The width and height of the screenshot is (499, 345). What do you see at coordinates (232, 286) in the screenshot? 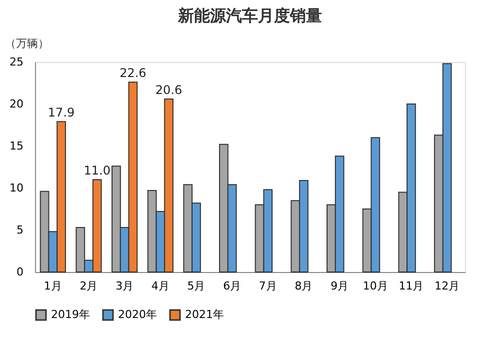
I see `x-tick-label: 6月` at bounding box center [232, 286].